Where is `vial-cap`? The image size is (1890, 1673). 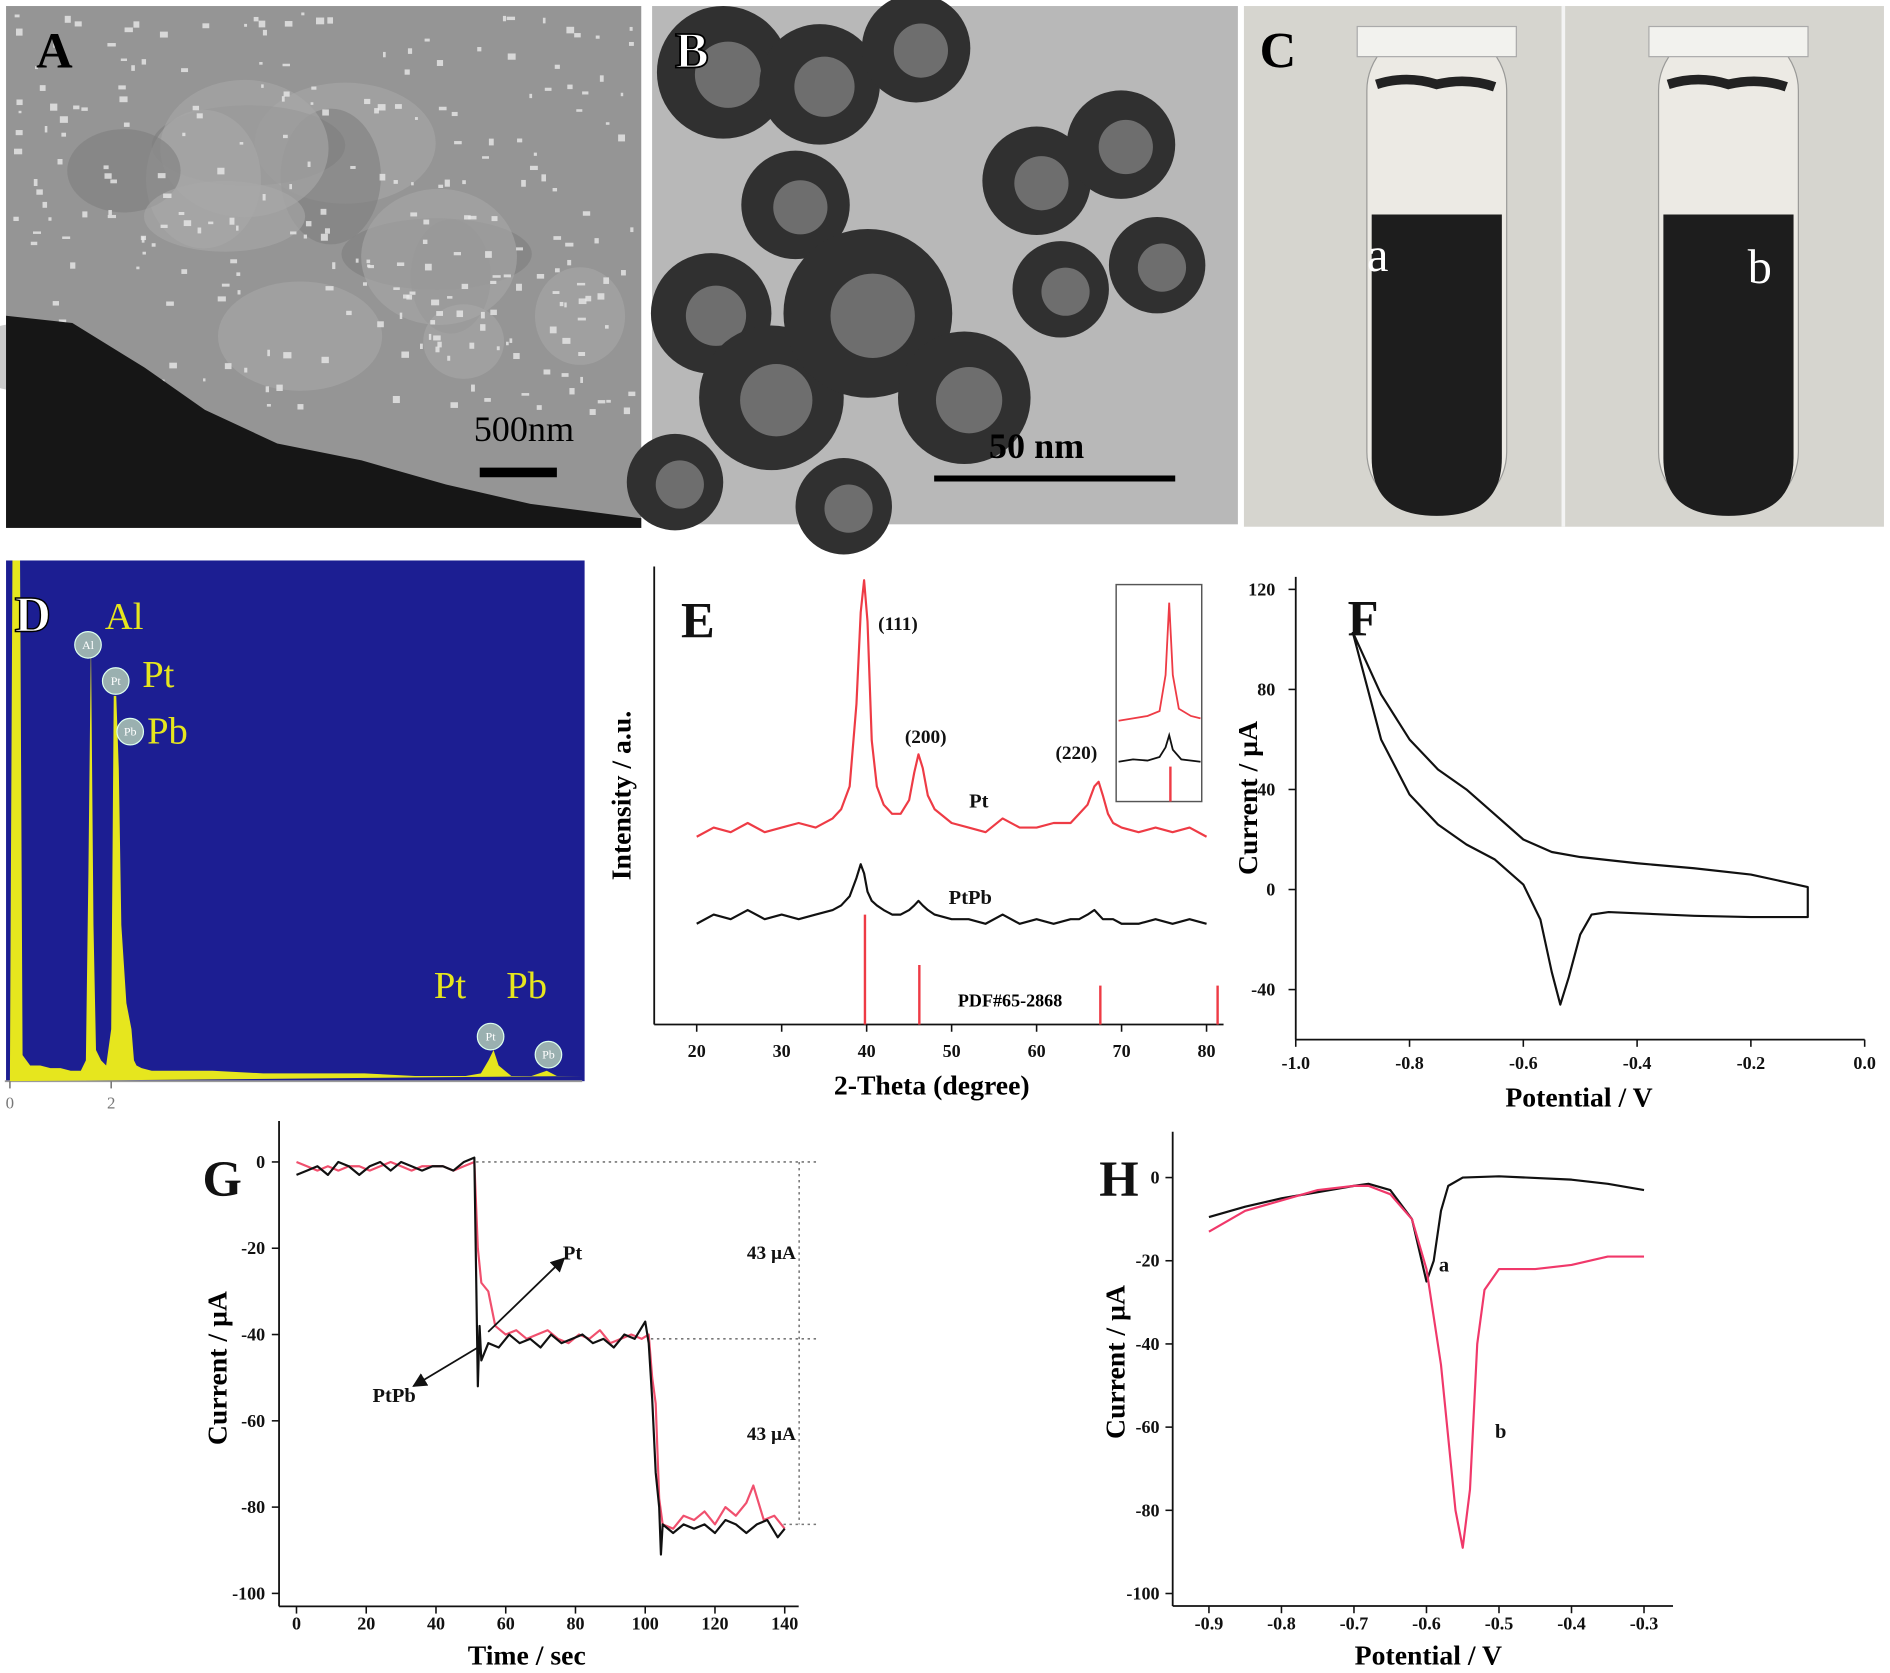 vial-cap is located at coordinates (1728, 41).